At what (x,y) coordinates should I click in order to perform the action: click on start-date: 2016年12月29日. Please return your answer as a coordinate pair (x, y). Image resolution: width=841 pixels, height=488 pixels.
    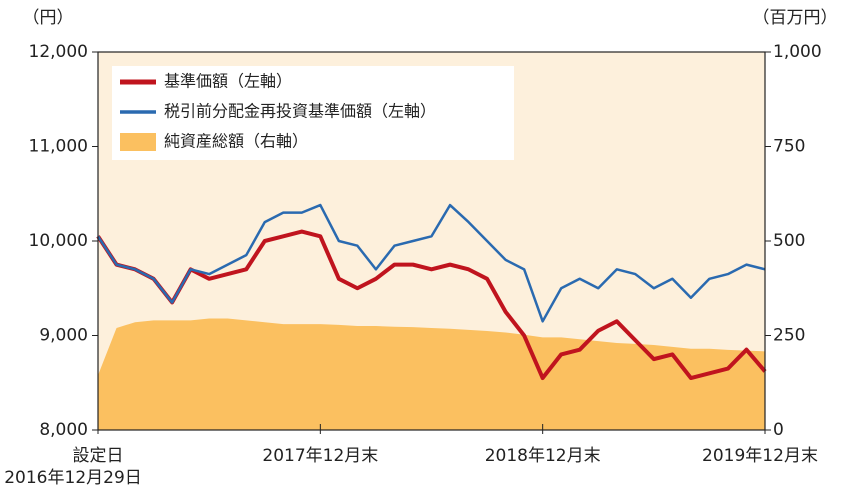
    Looking at the image, I should click on (73, 478).